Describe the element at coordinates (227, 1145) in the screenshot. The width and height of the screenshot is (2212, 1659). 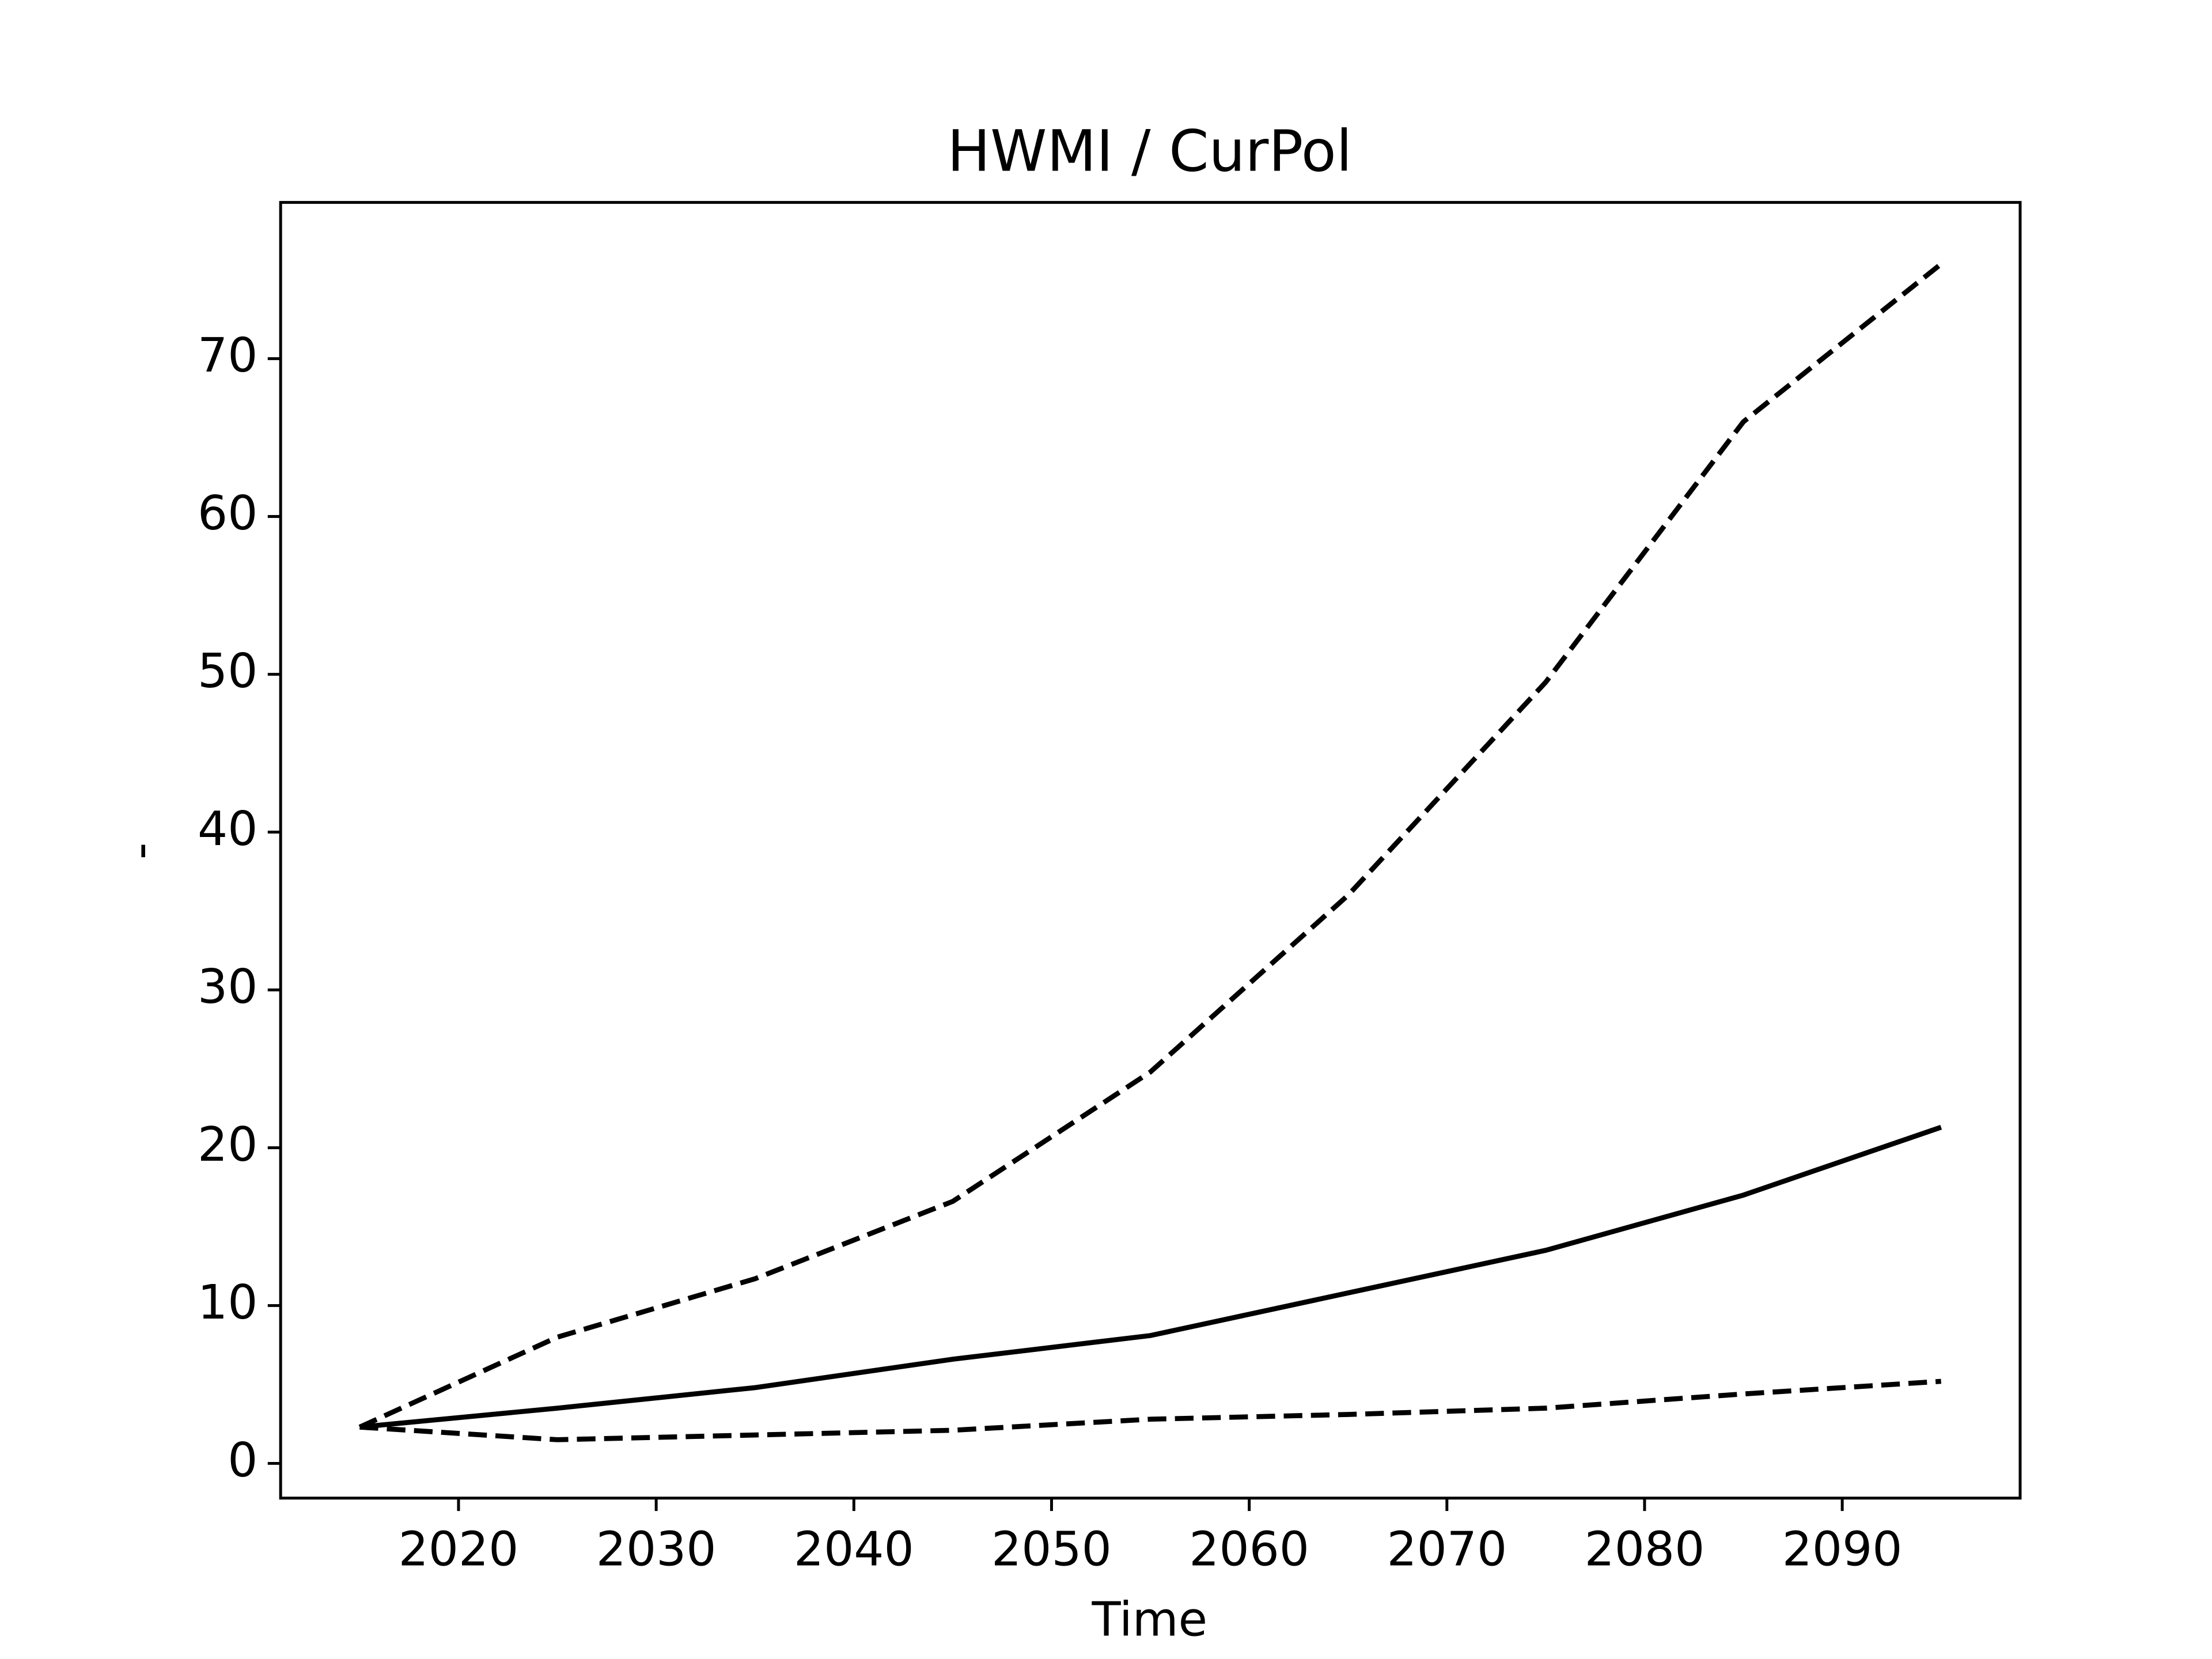
I see `y-tick-label: 20` at that location.